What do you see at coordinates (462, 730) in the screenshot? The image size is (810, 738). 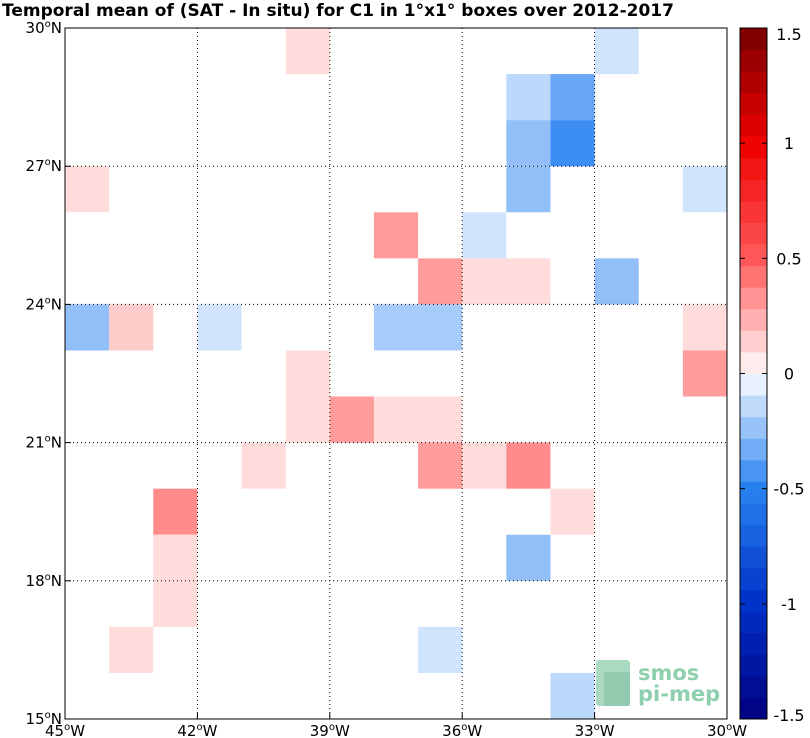 I see `x-tick-label: 36oW` at bounding box center [462, 730].